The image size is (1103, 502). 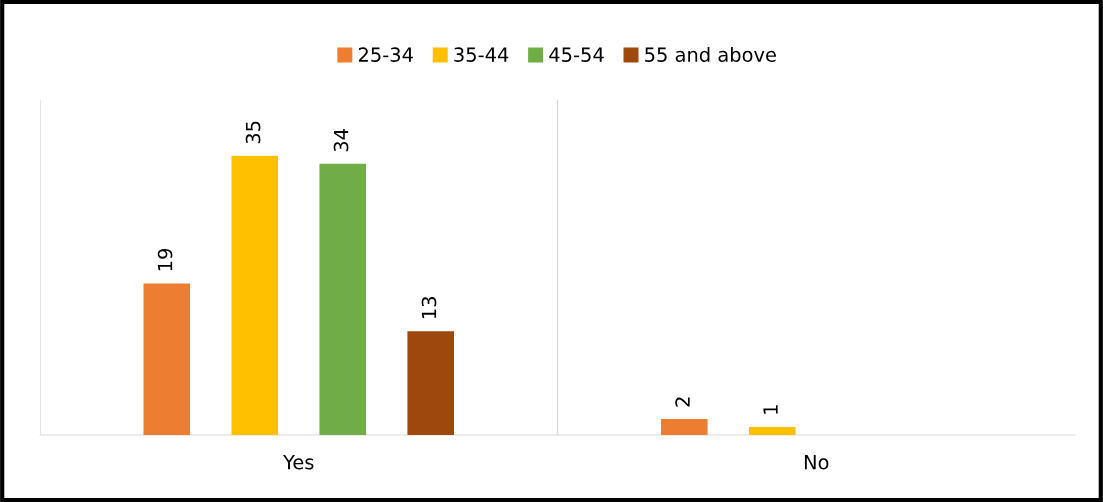 What do you see at coordinates (770, 409) in the screenshot?
I see `data-label: 1` at bounding box center [770, 409].